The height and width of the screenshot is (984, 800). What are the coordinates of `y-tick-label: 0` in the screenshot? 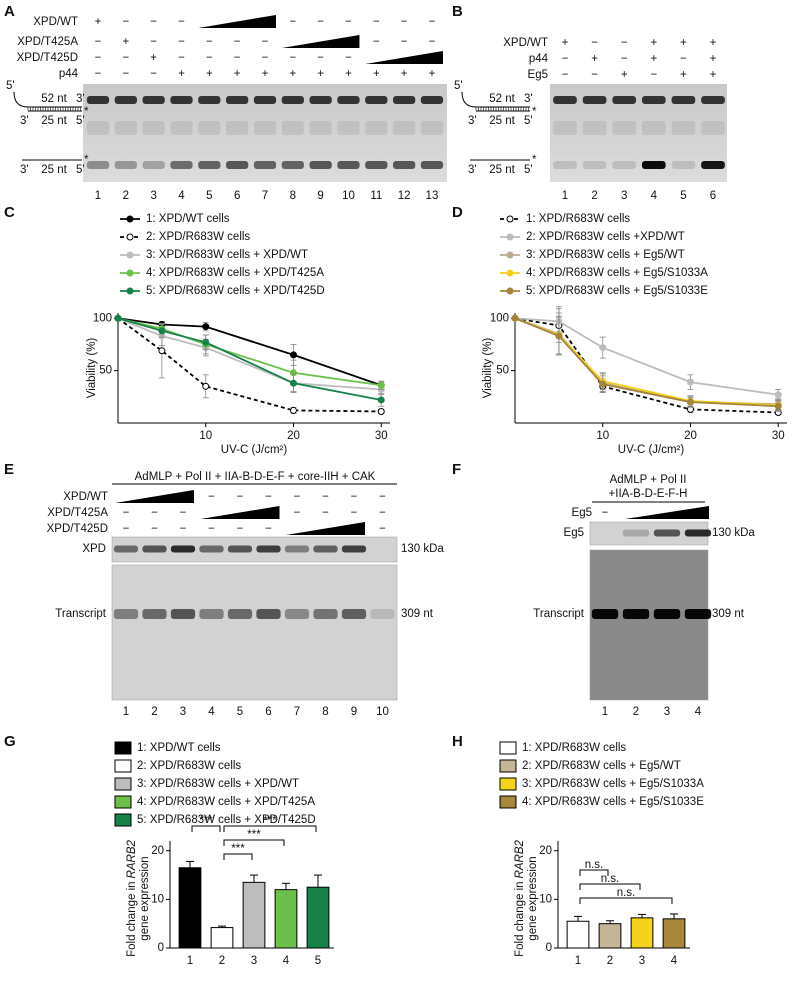 It's located at (549, 948).